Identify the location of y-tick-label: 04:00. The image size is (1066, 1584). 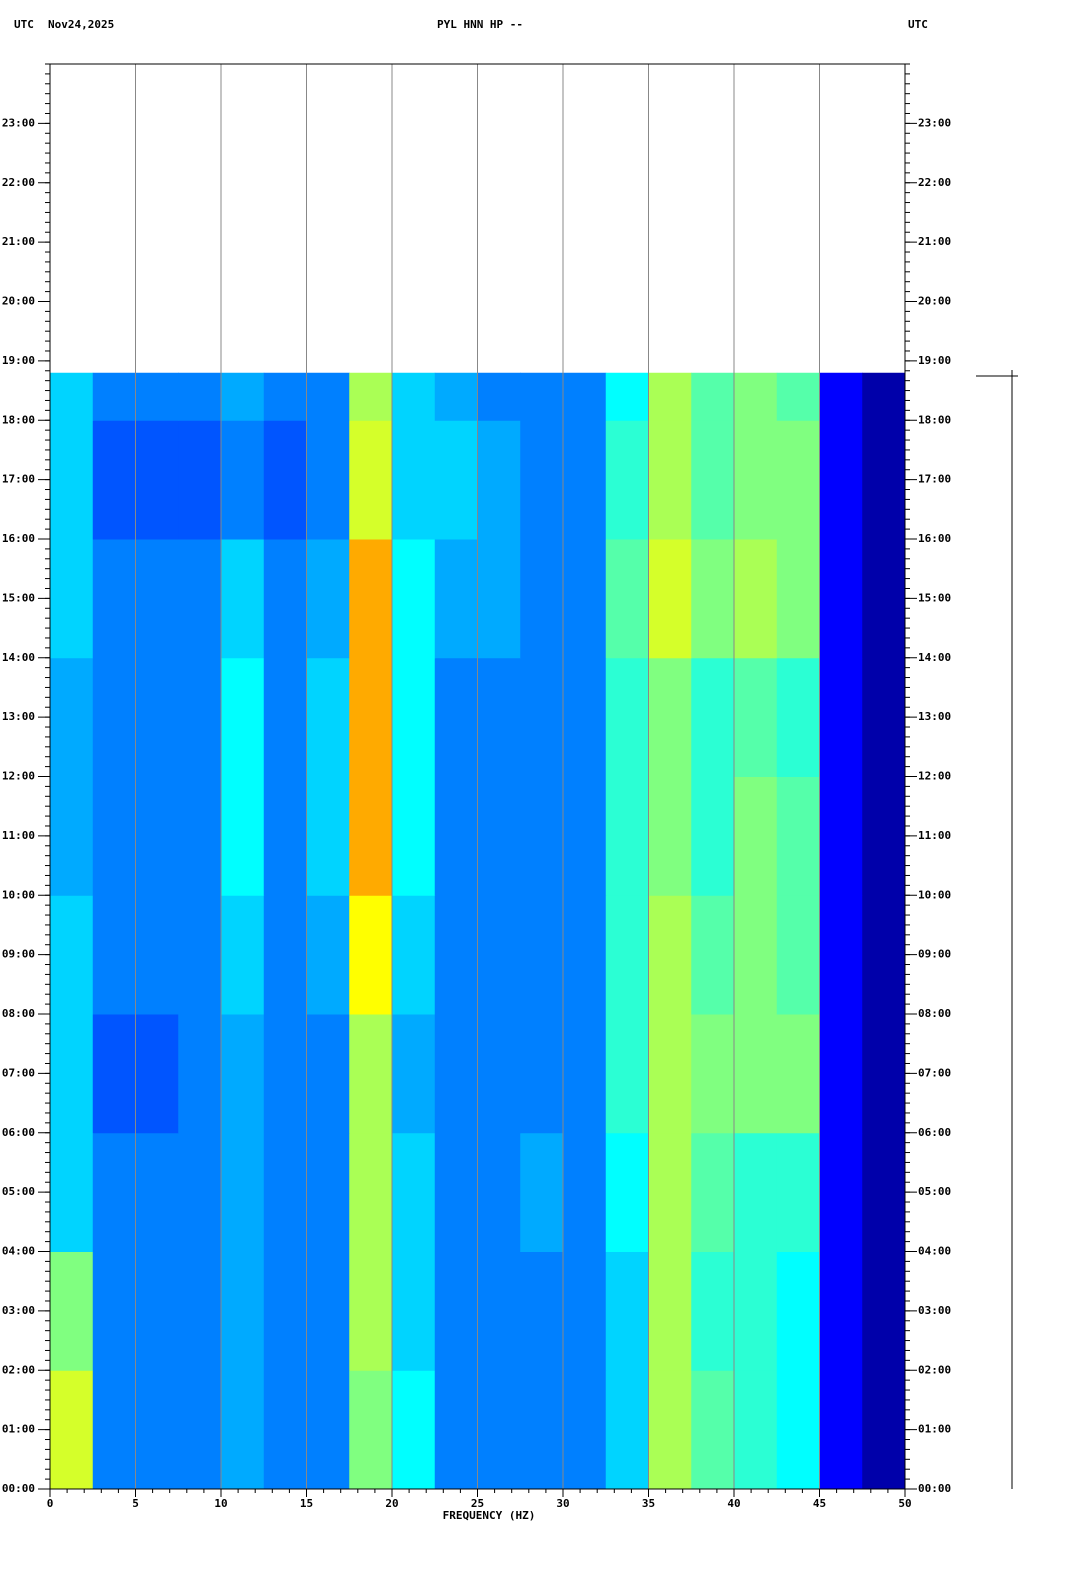
(18, 1251).